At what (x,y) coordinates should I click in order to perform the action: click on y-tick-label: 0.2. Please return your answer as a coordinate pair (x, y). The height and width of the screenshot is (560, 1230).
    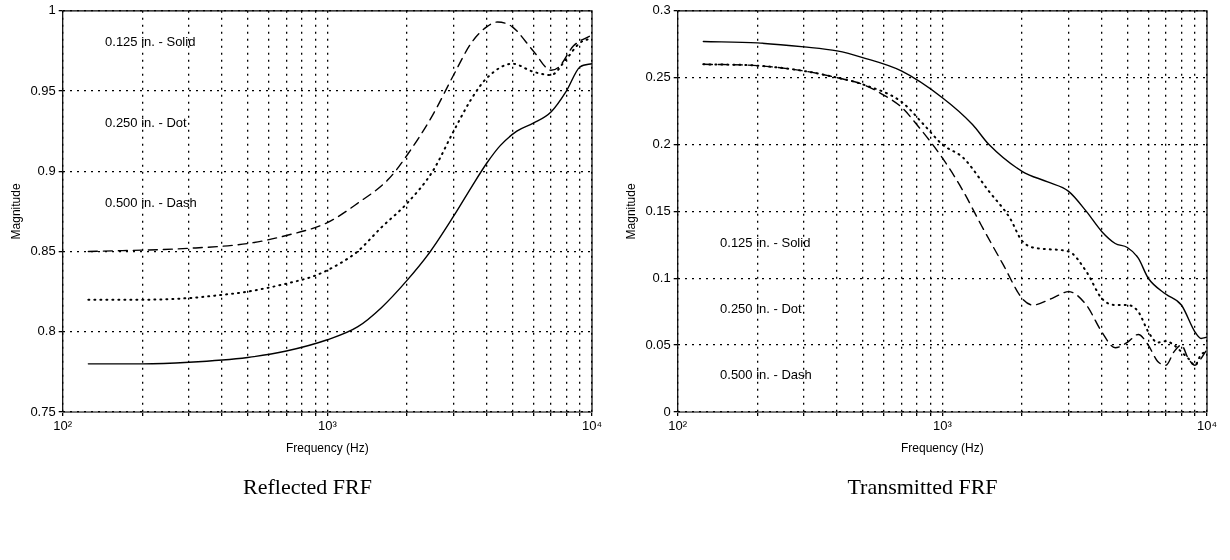
    Looking at the image, I should click on (661, 144).